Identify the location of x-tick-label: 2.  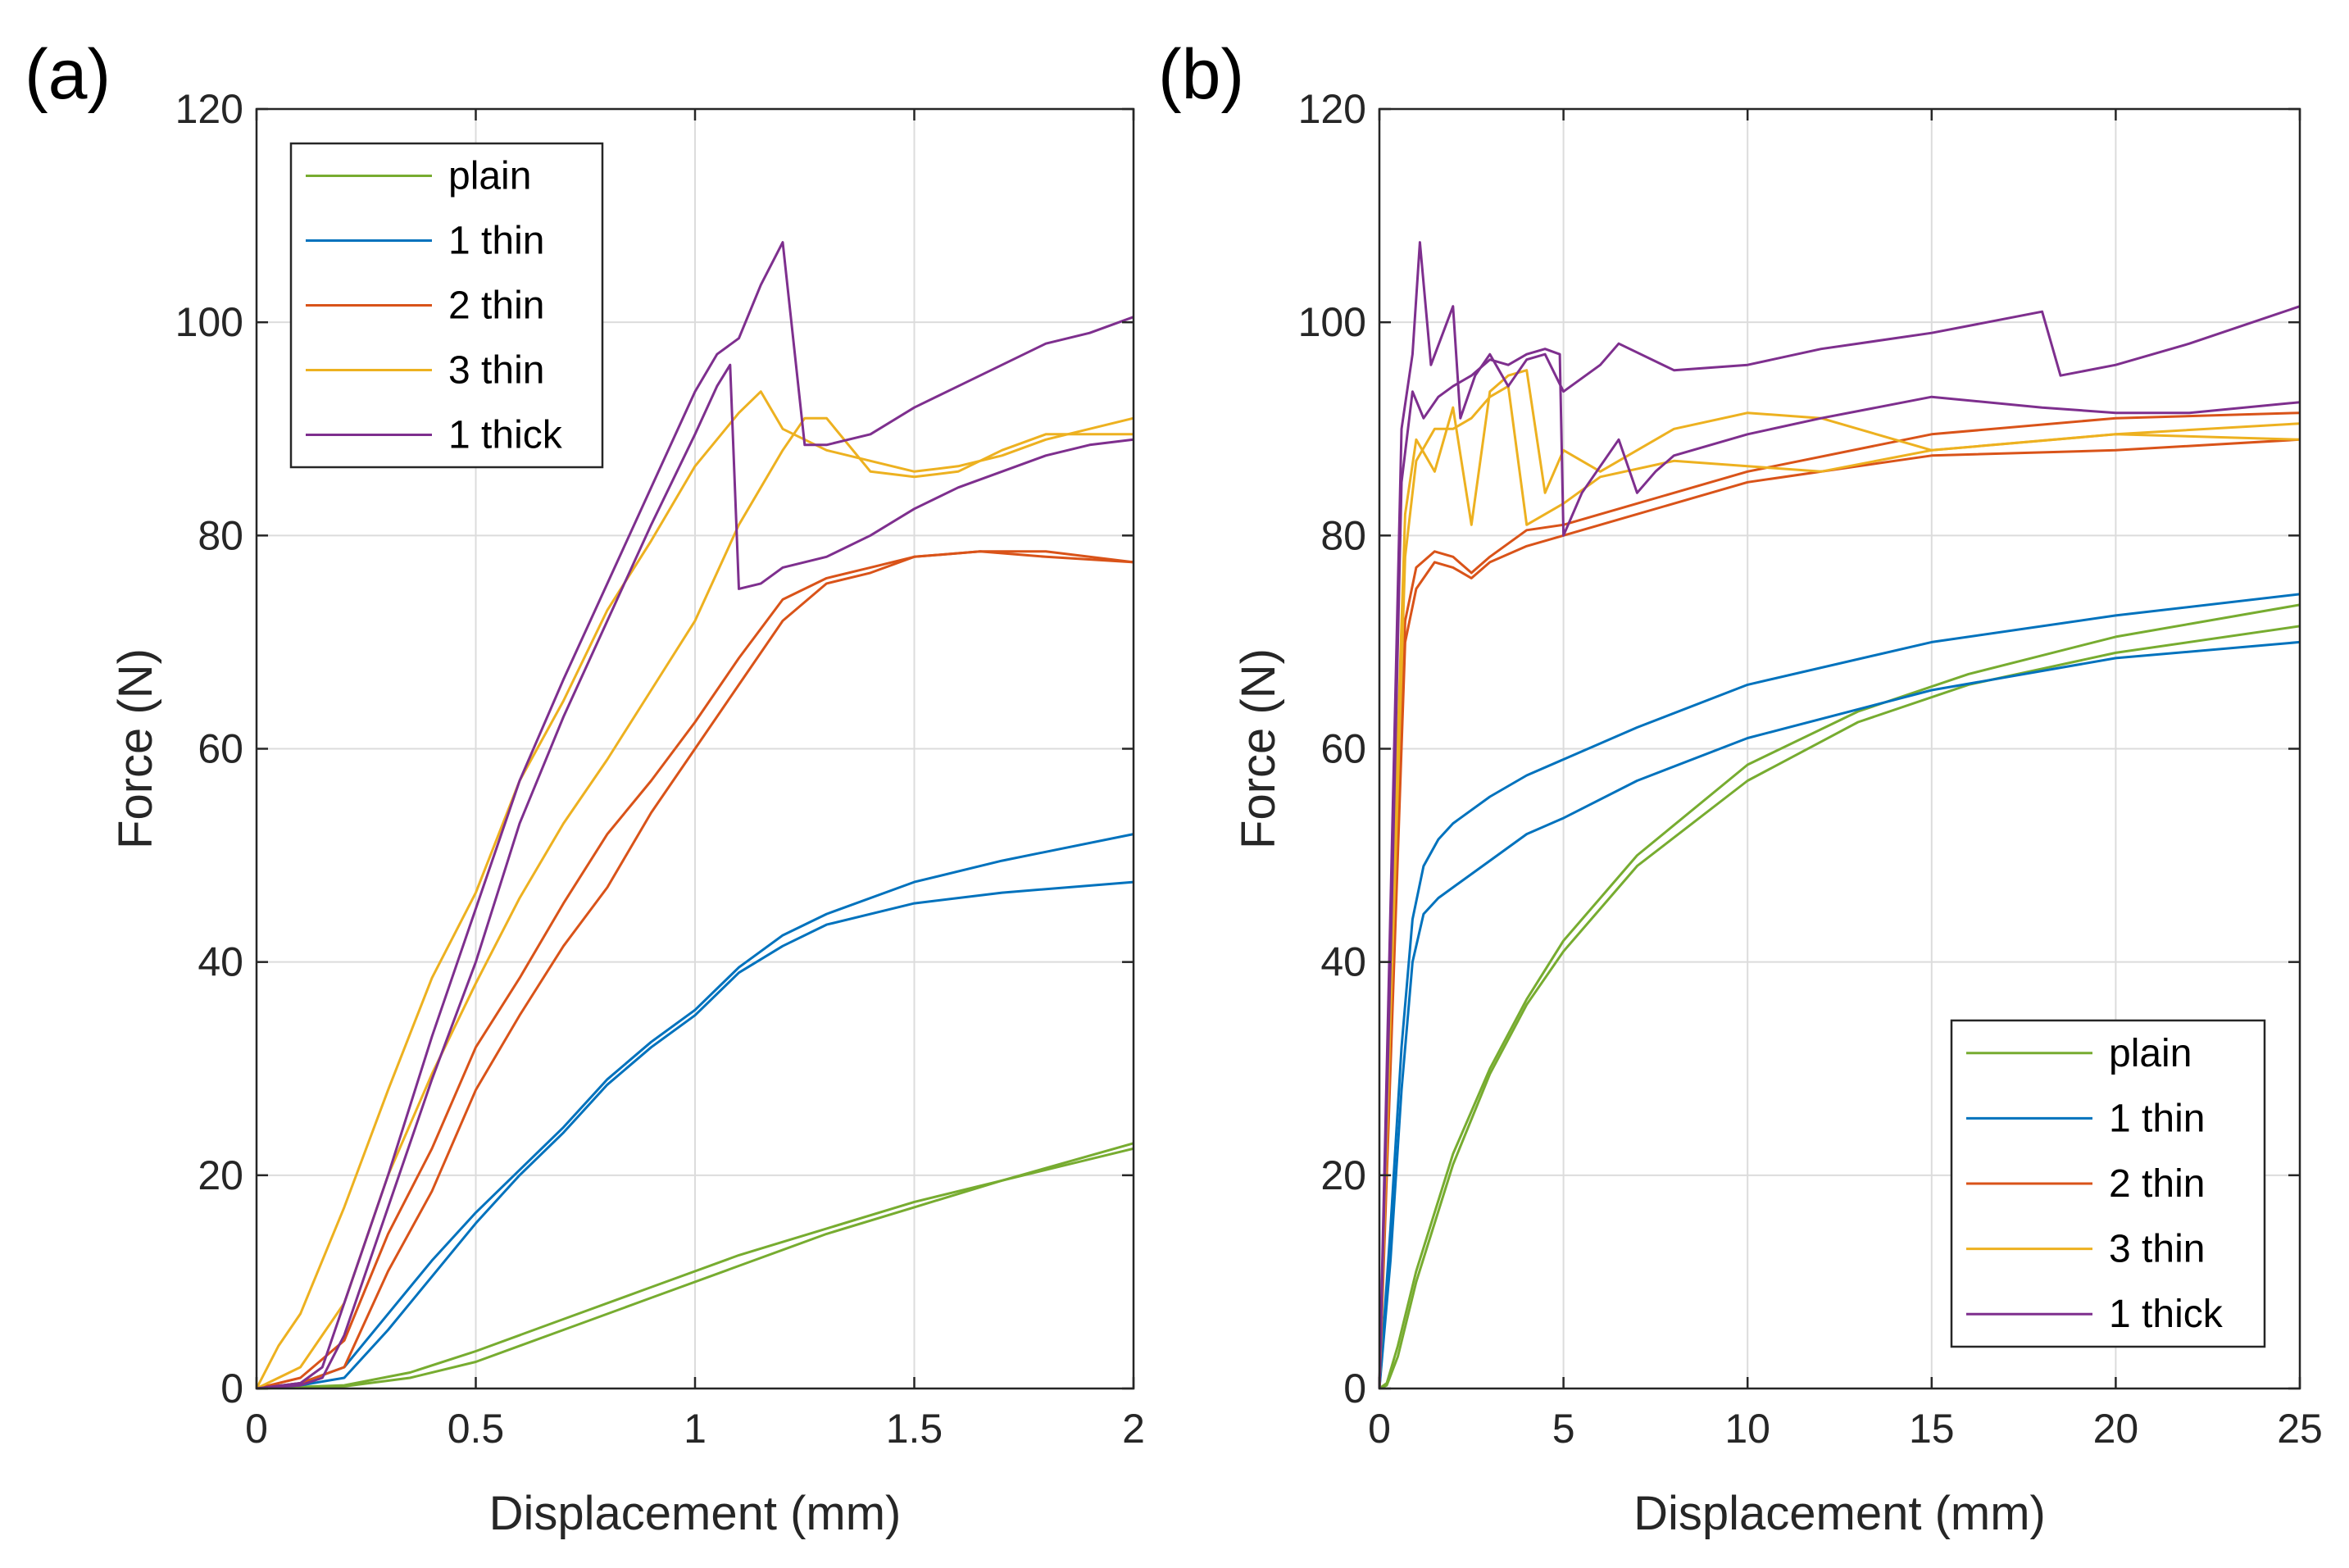
(1133, 1429).